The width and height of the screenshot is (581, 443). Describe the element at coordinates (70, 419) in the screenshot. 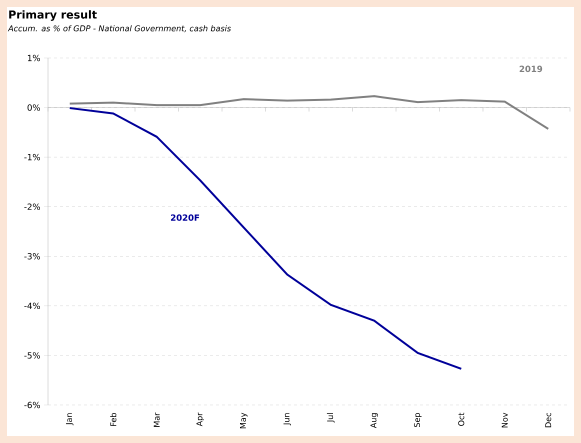

I see `x-tick-label: Jan` at that location.